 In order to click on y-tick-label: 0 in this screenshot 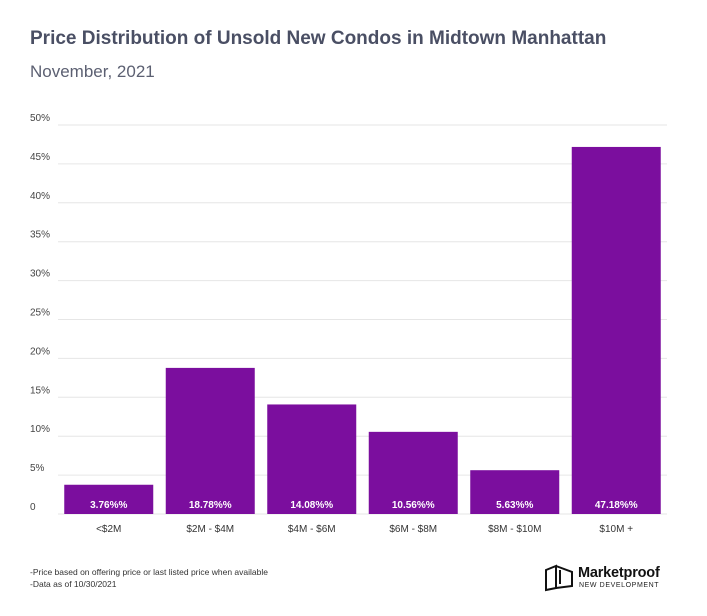, I will do `click(33, 507)`.